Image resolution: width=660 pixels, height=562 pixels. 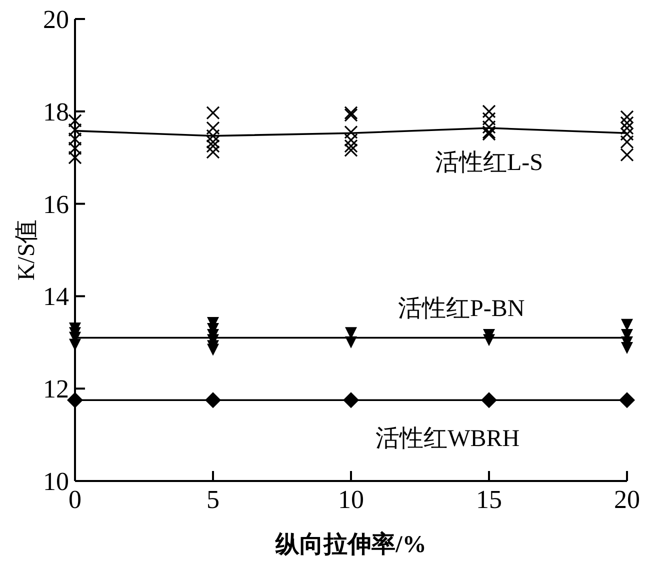 I want to click on y-tick-label: 16, so click(x=56, y=204).